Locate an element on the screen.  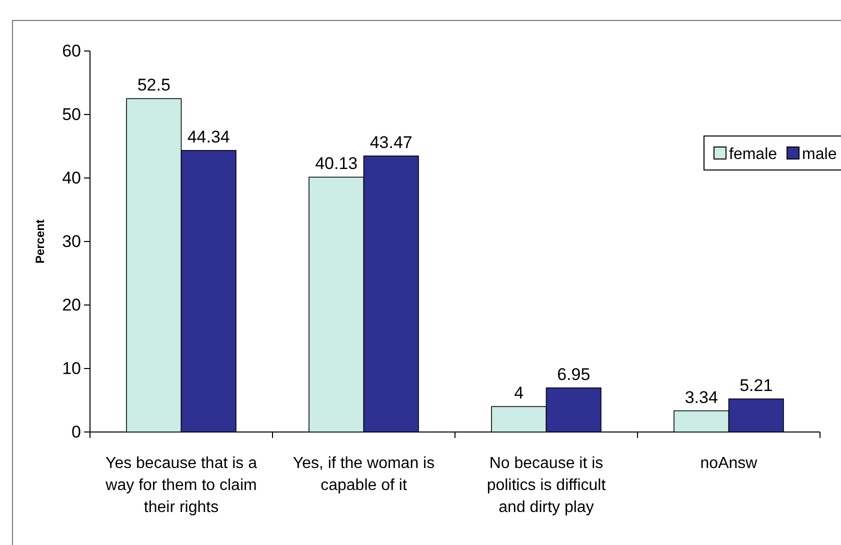
y-tick-label: 0 is located at coordinates (76, 432).